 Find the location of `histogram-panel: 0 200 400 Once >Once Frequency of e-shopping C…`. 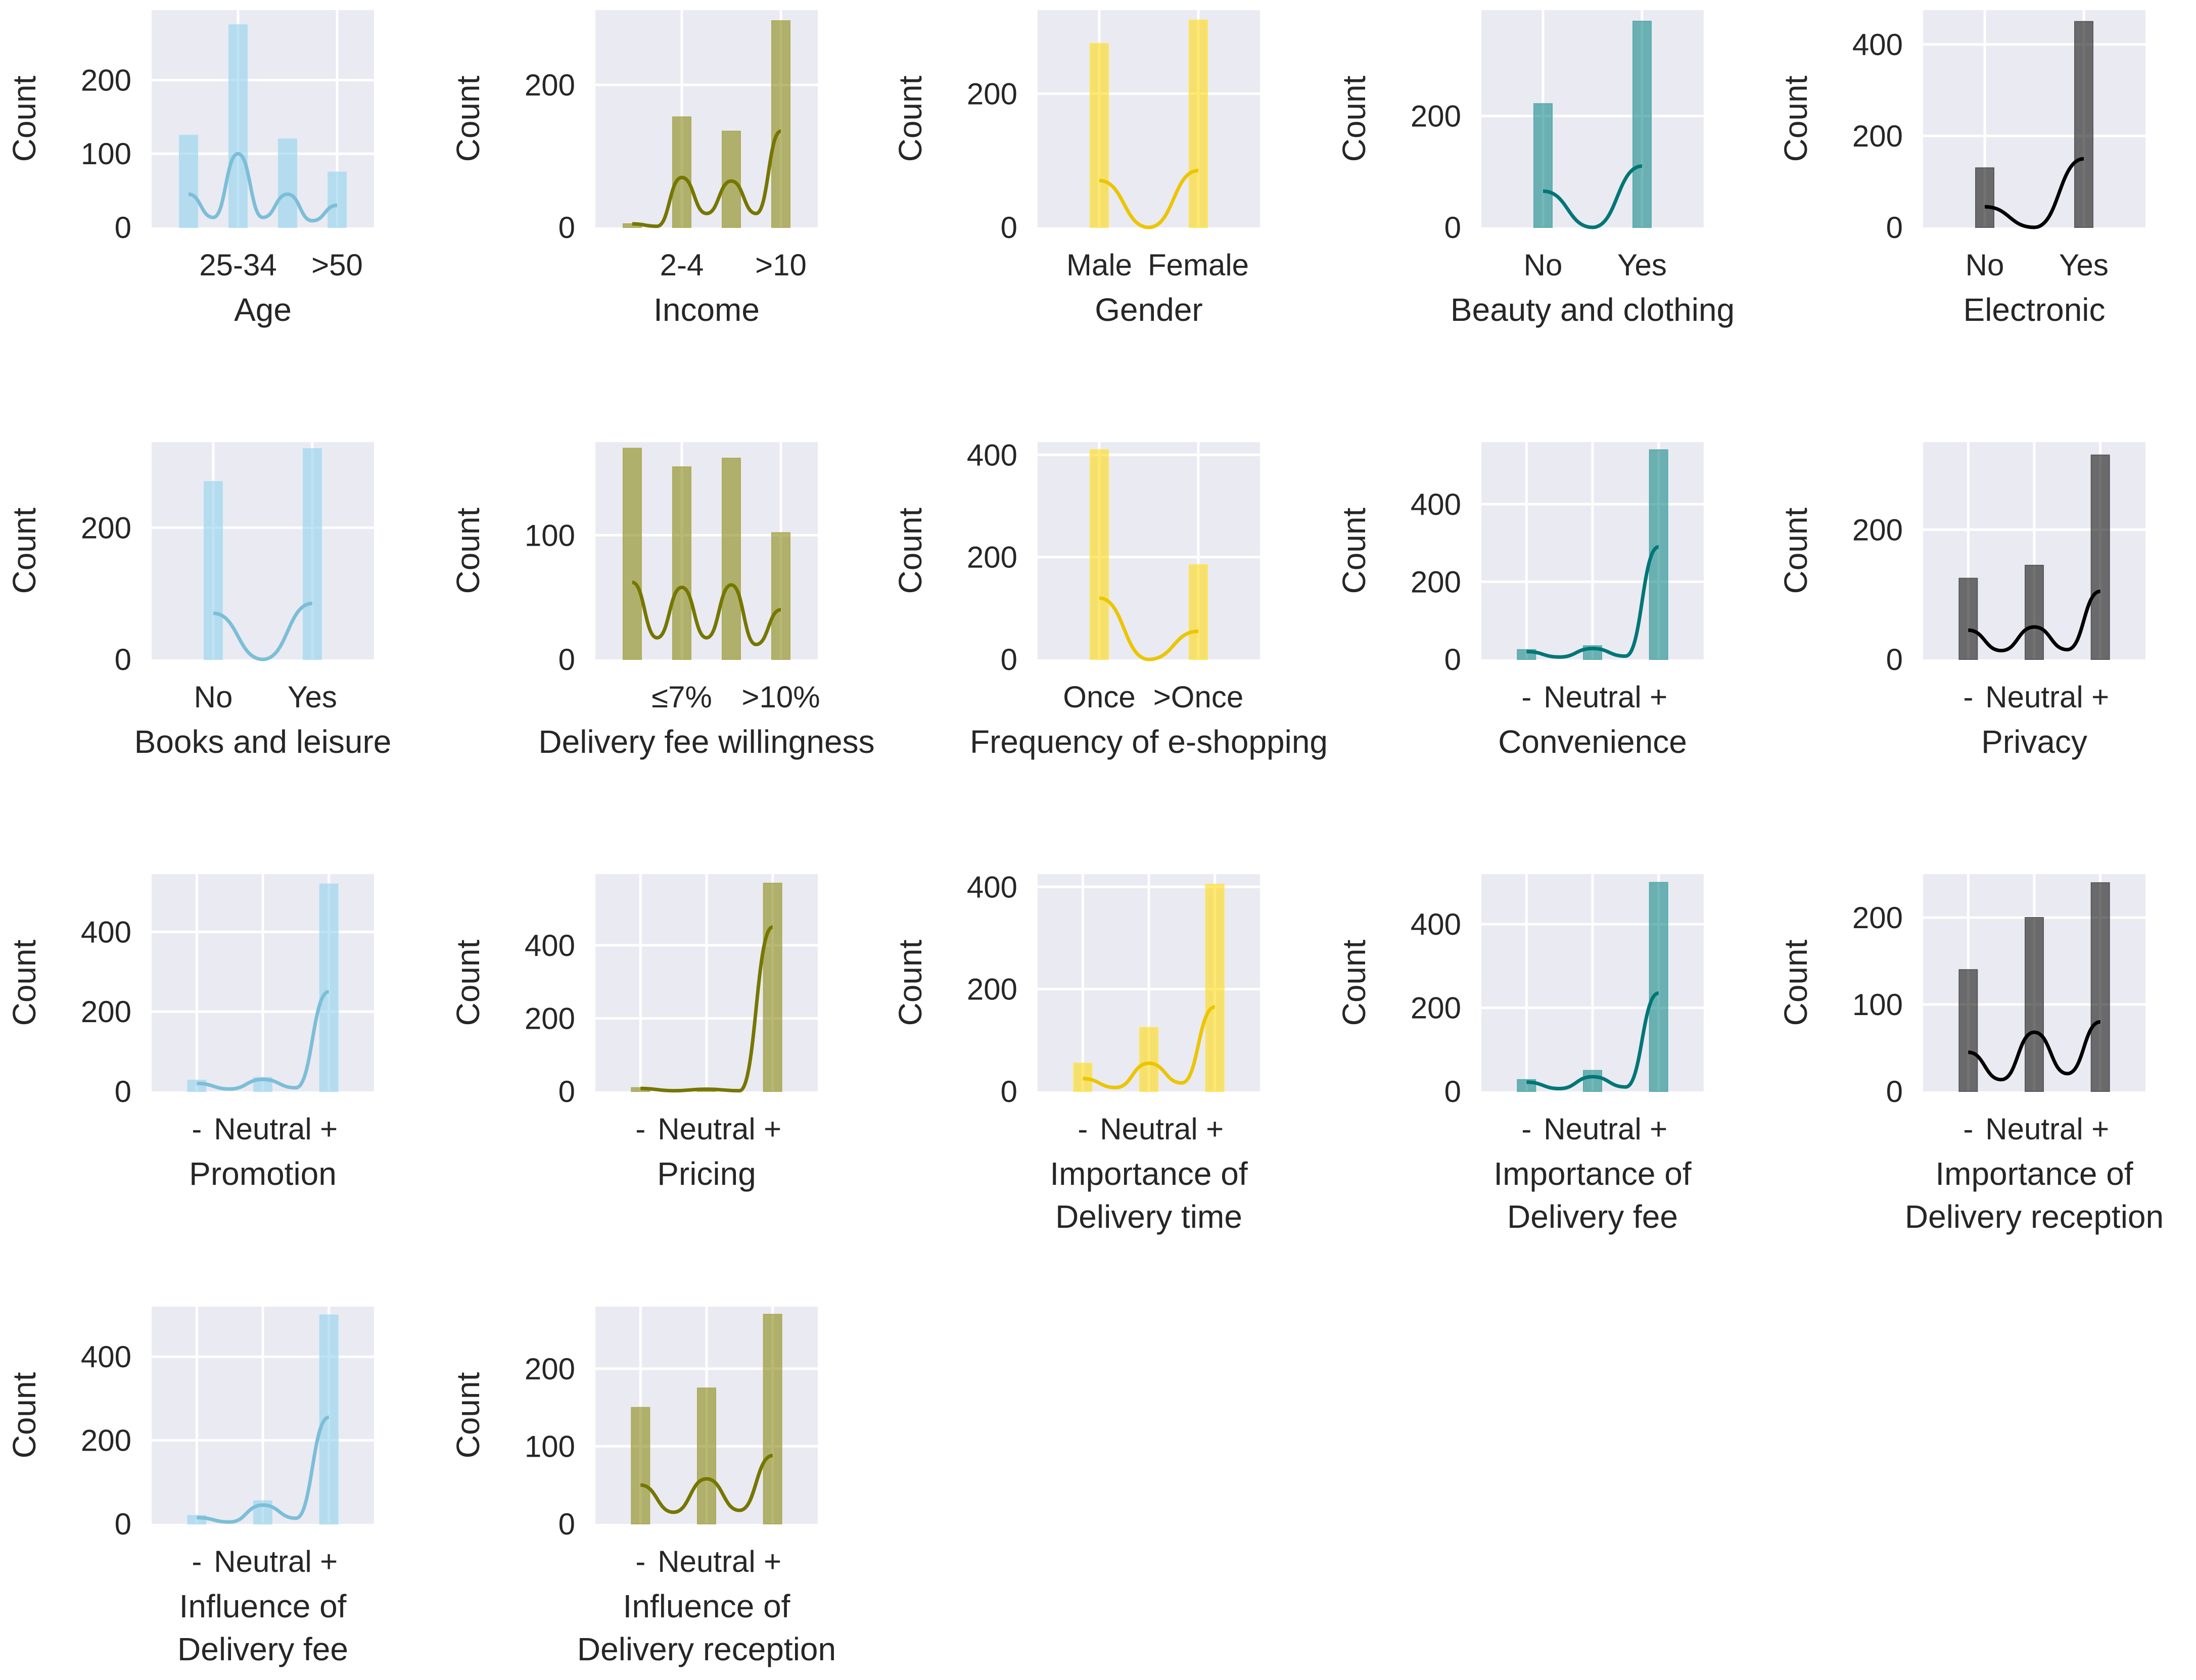

histogram-panel: 0 200 400 Once >Once Frequency of e-shopping C… is located at coordinates (1110, 599).